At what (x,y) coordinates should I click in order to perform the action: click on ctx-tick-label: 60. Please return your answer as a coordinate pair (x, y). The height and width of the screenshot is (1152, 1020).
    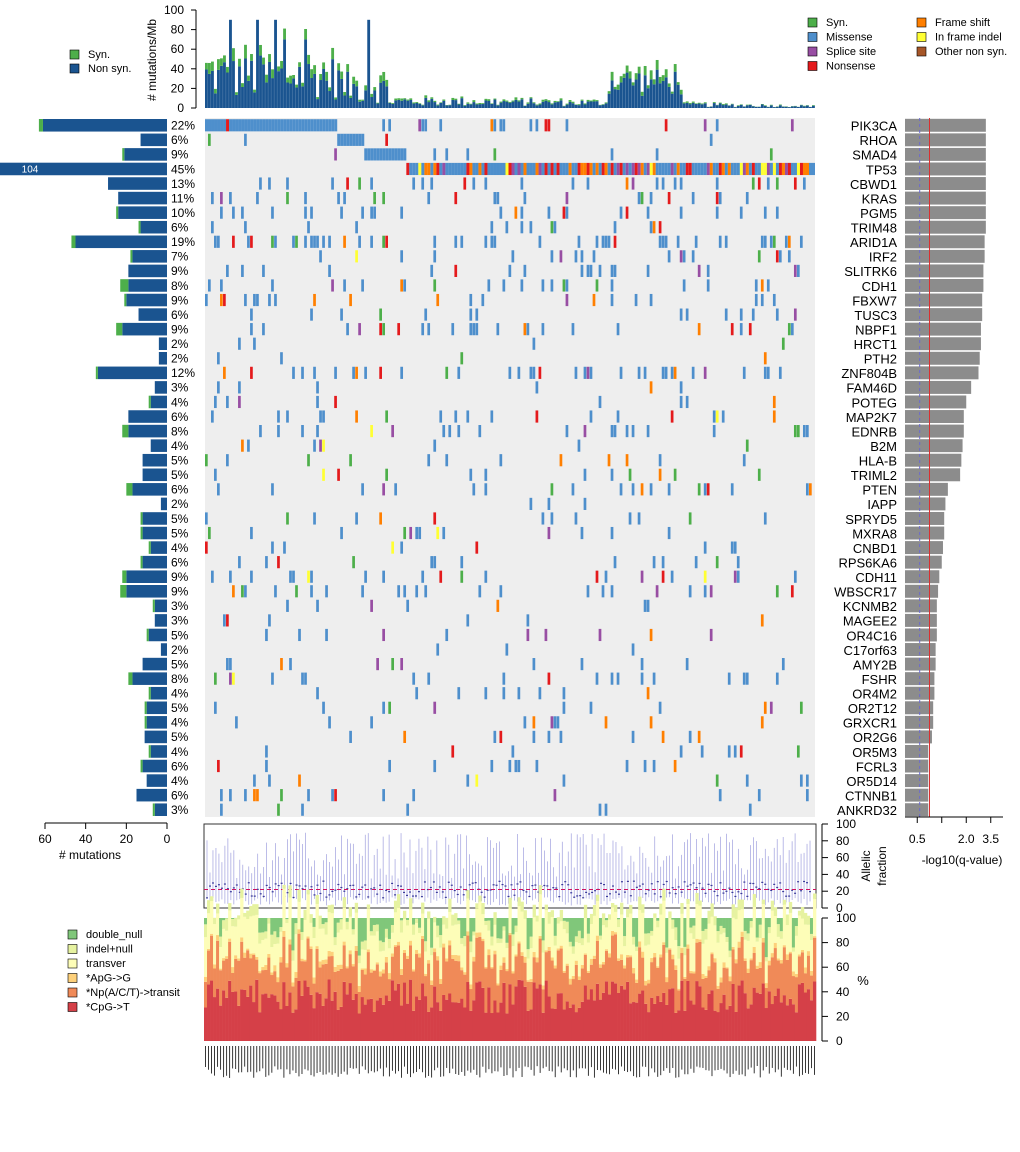
    Looking at the image, I should click on (843, 967).